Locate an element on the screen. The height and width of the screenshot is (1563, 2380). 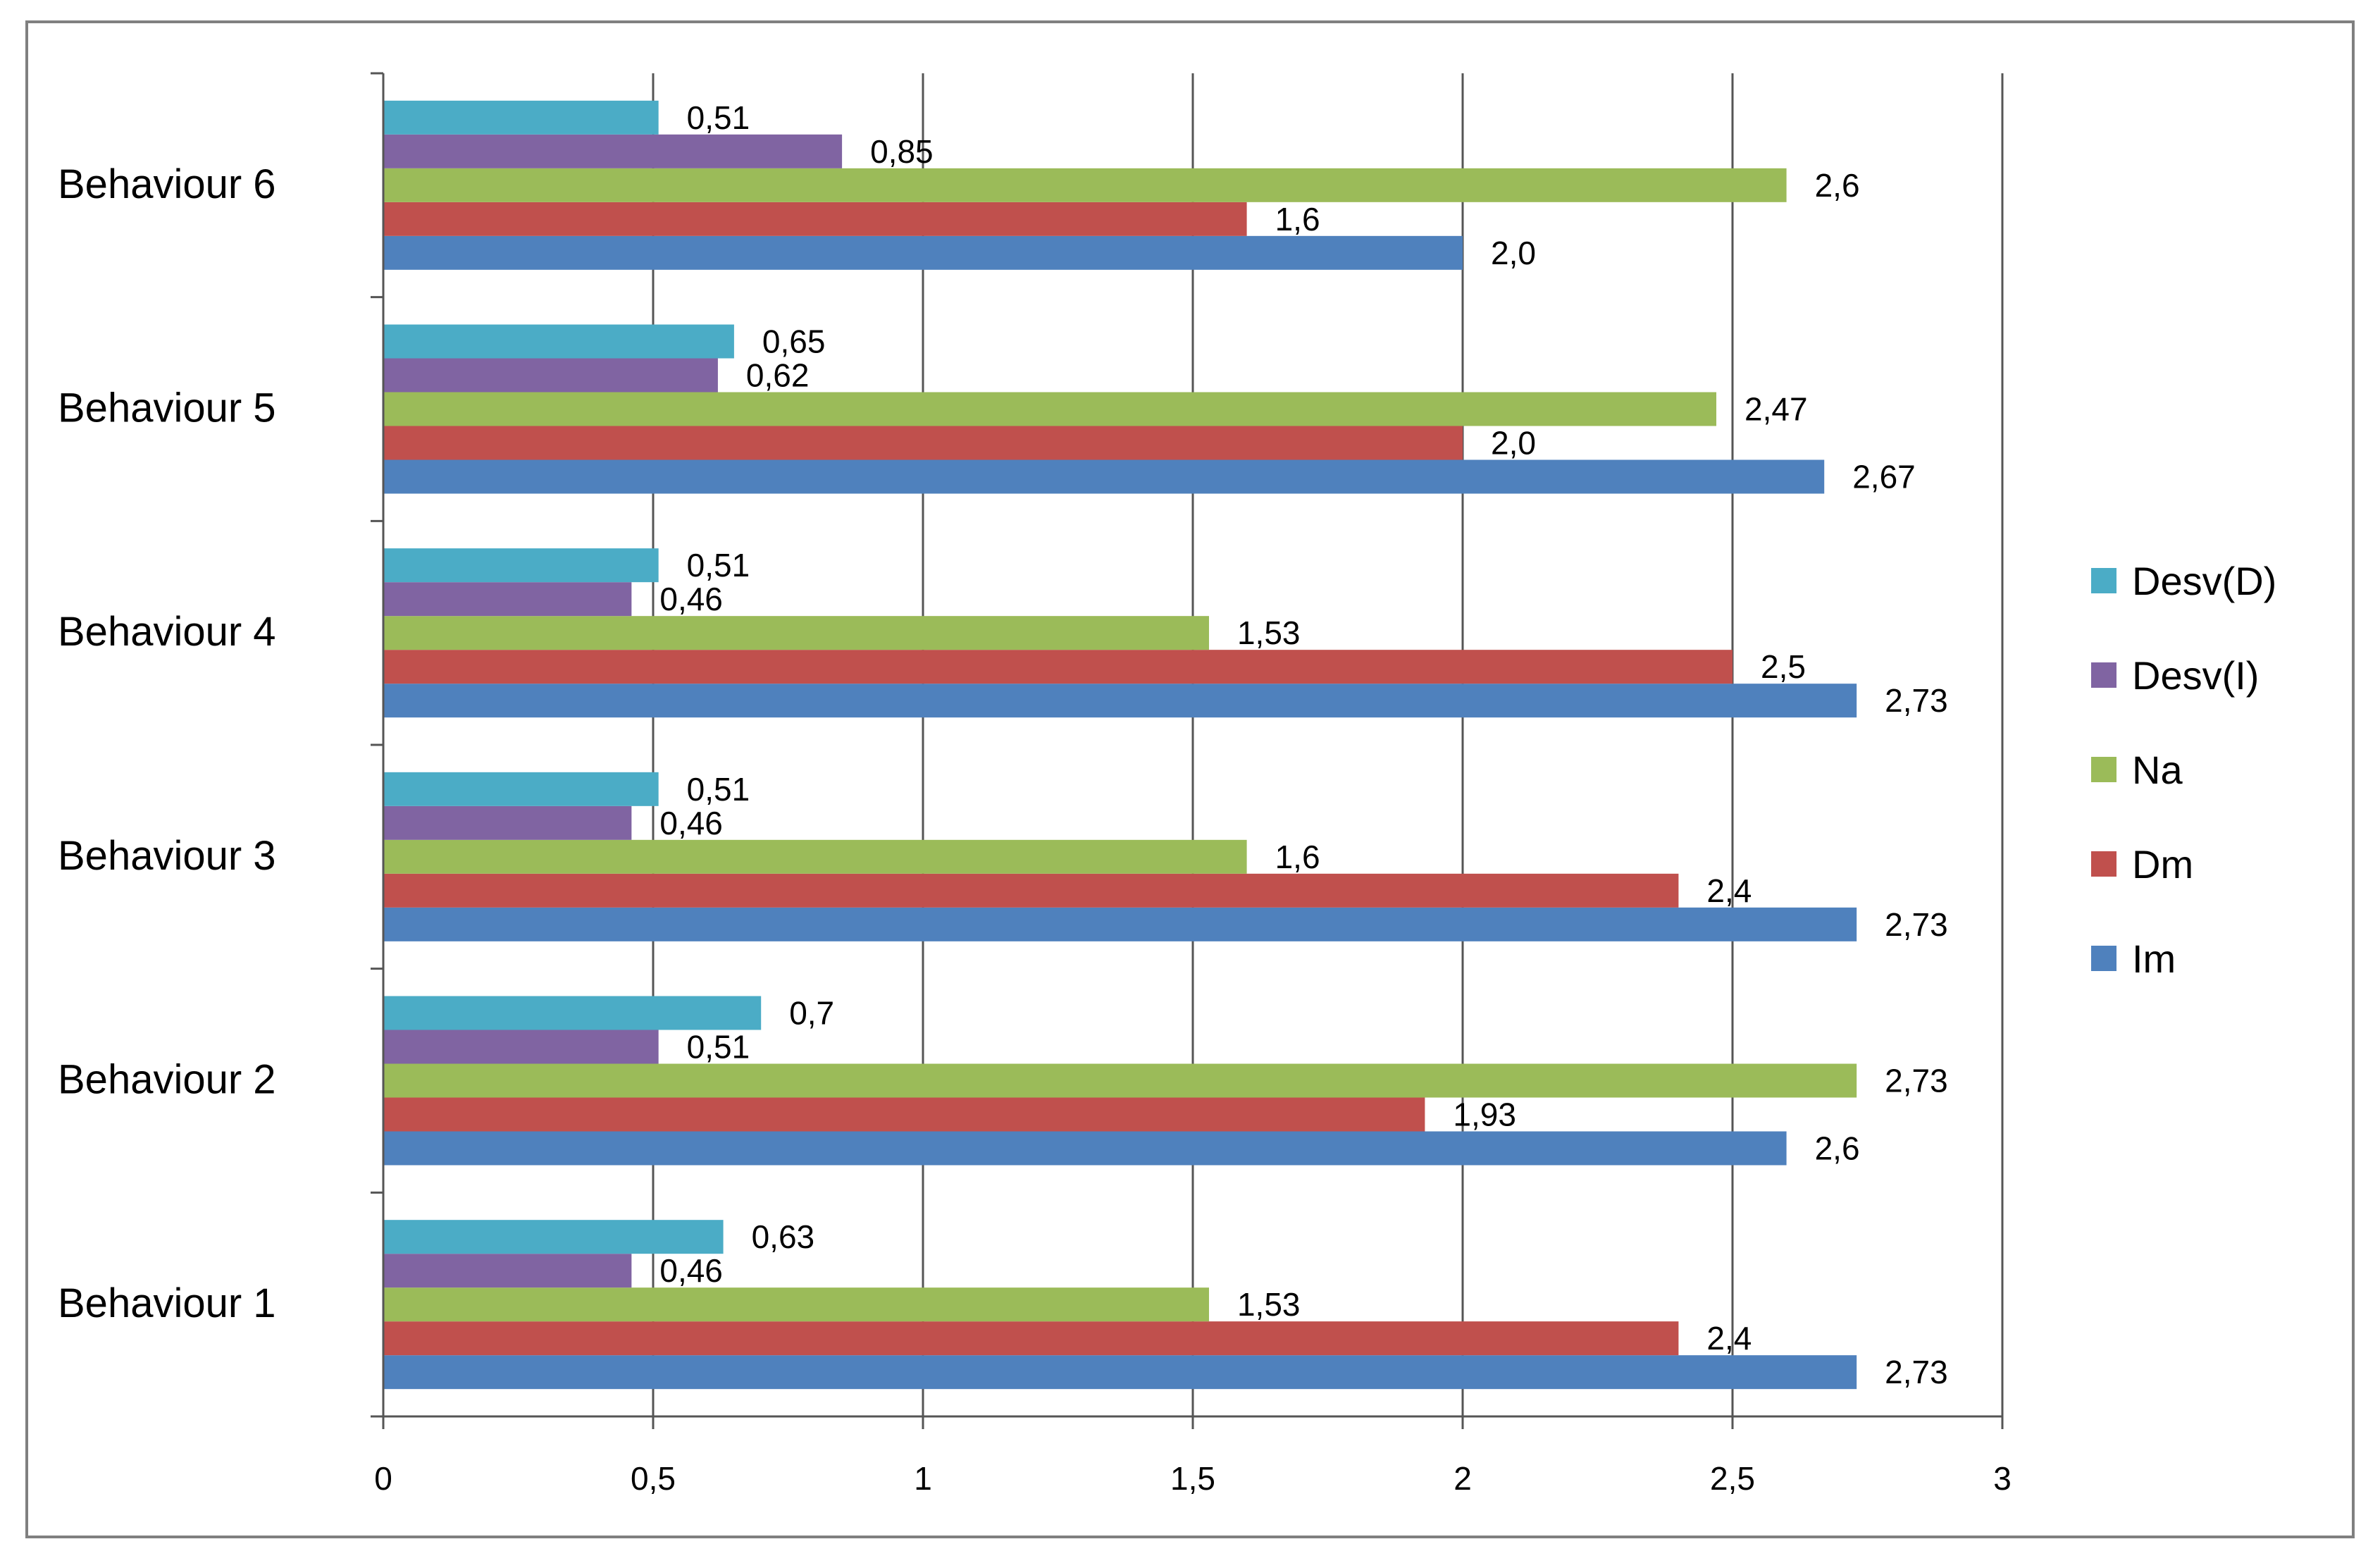
x-tick-label: 3 is located at coordinates (2002, 1478).